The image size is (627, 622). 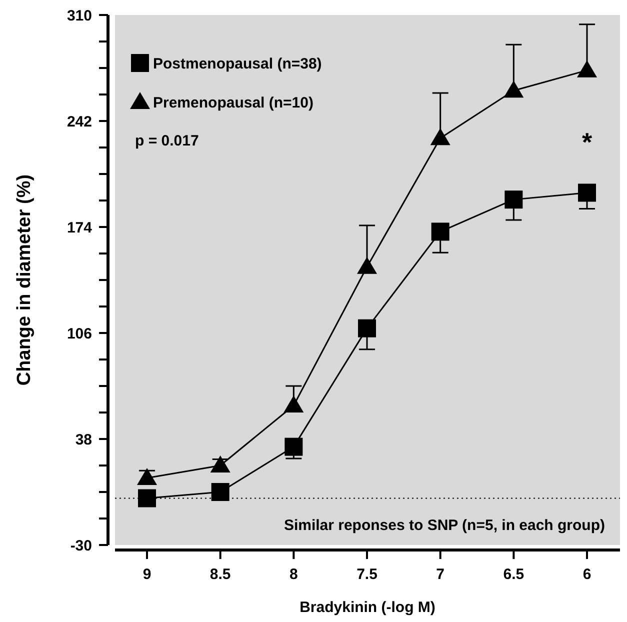 I want to click on annotation: Similar reponses to SNP (n=5, in each group), so click(x=444, y=525).